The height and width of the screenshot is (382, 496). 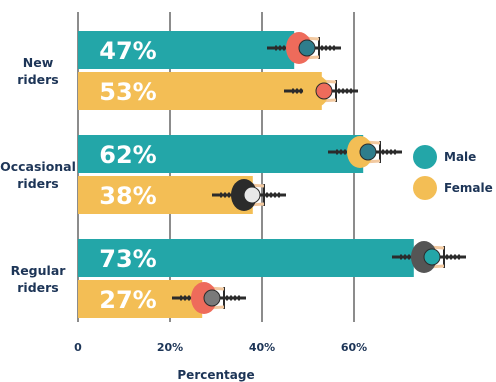 I want to click on female-bar, so click(x=200, y=91).